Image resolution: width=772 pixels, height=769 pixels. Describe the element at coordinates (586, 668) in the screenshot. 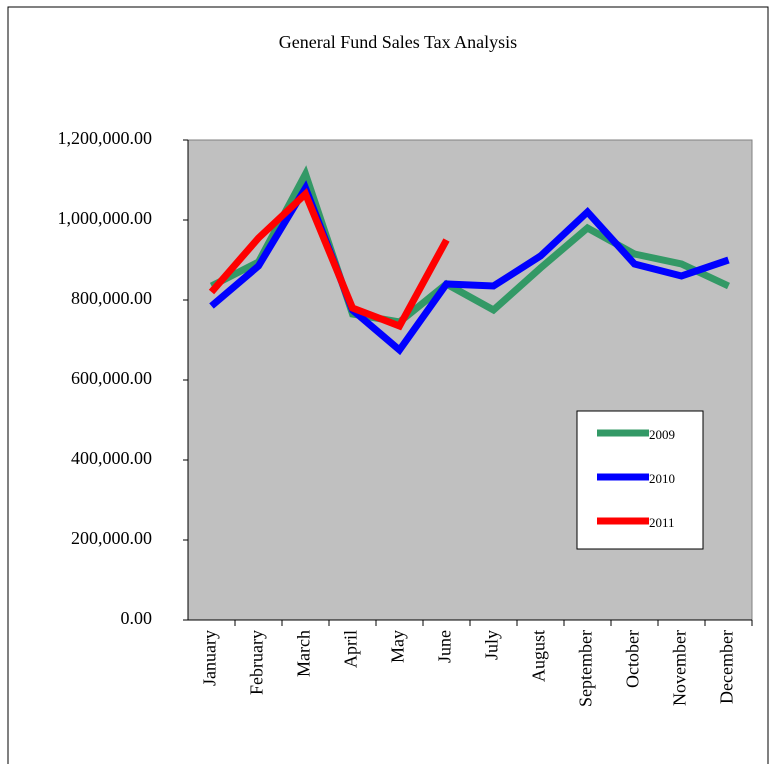

I see `x-tick-label: September` at that location.